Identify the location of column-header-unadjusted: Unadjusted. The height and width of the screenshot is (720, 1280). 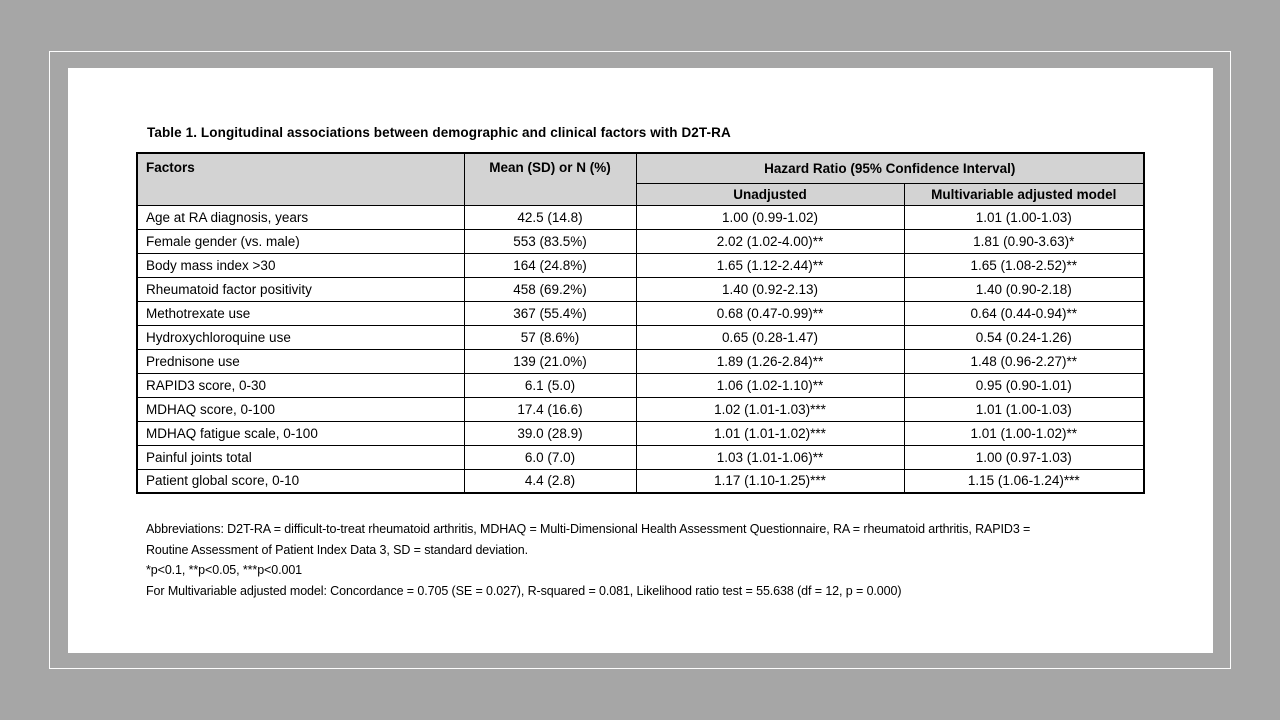
(770, 194).